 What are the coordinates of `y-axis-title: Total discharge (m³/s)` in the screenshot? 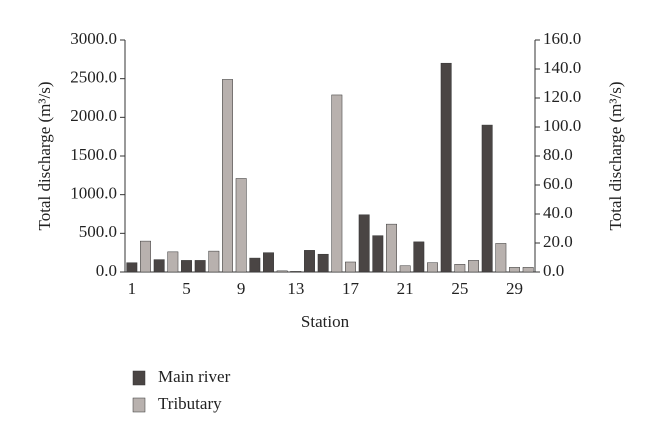 It's located at (44, 156).